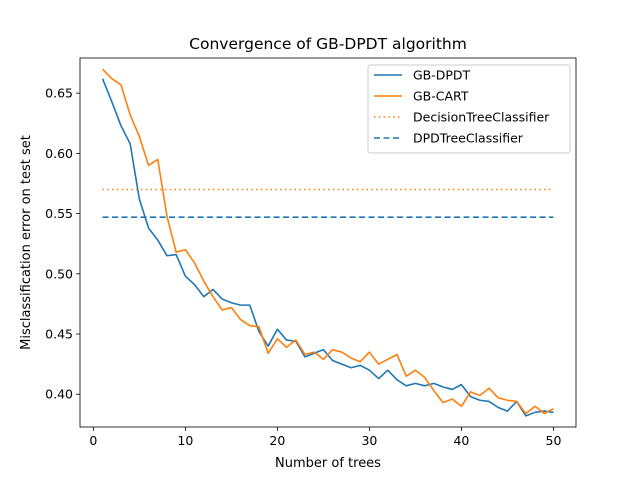 This screenshot has width=640, height=485. I want to click on y-tick-label: 0.50, so click(59, 273).